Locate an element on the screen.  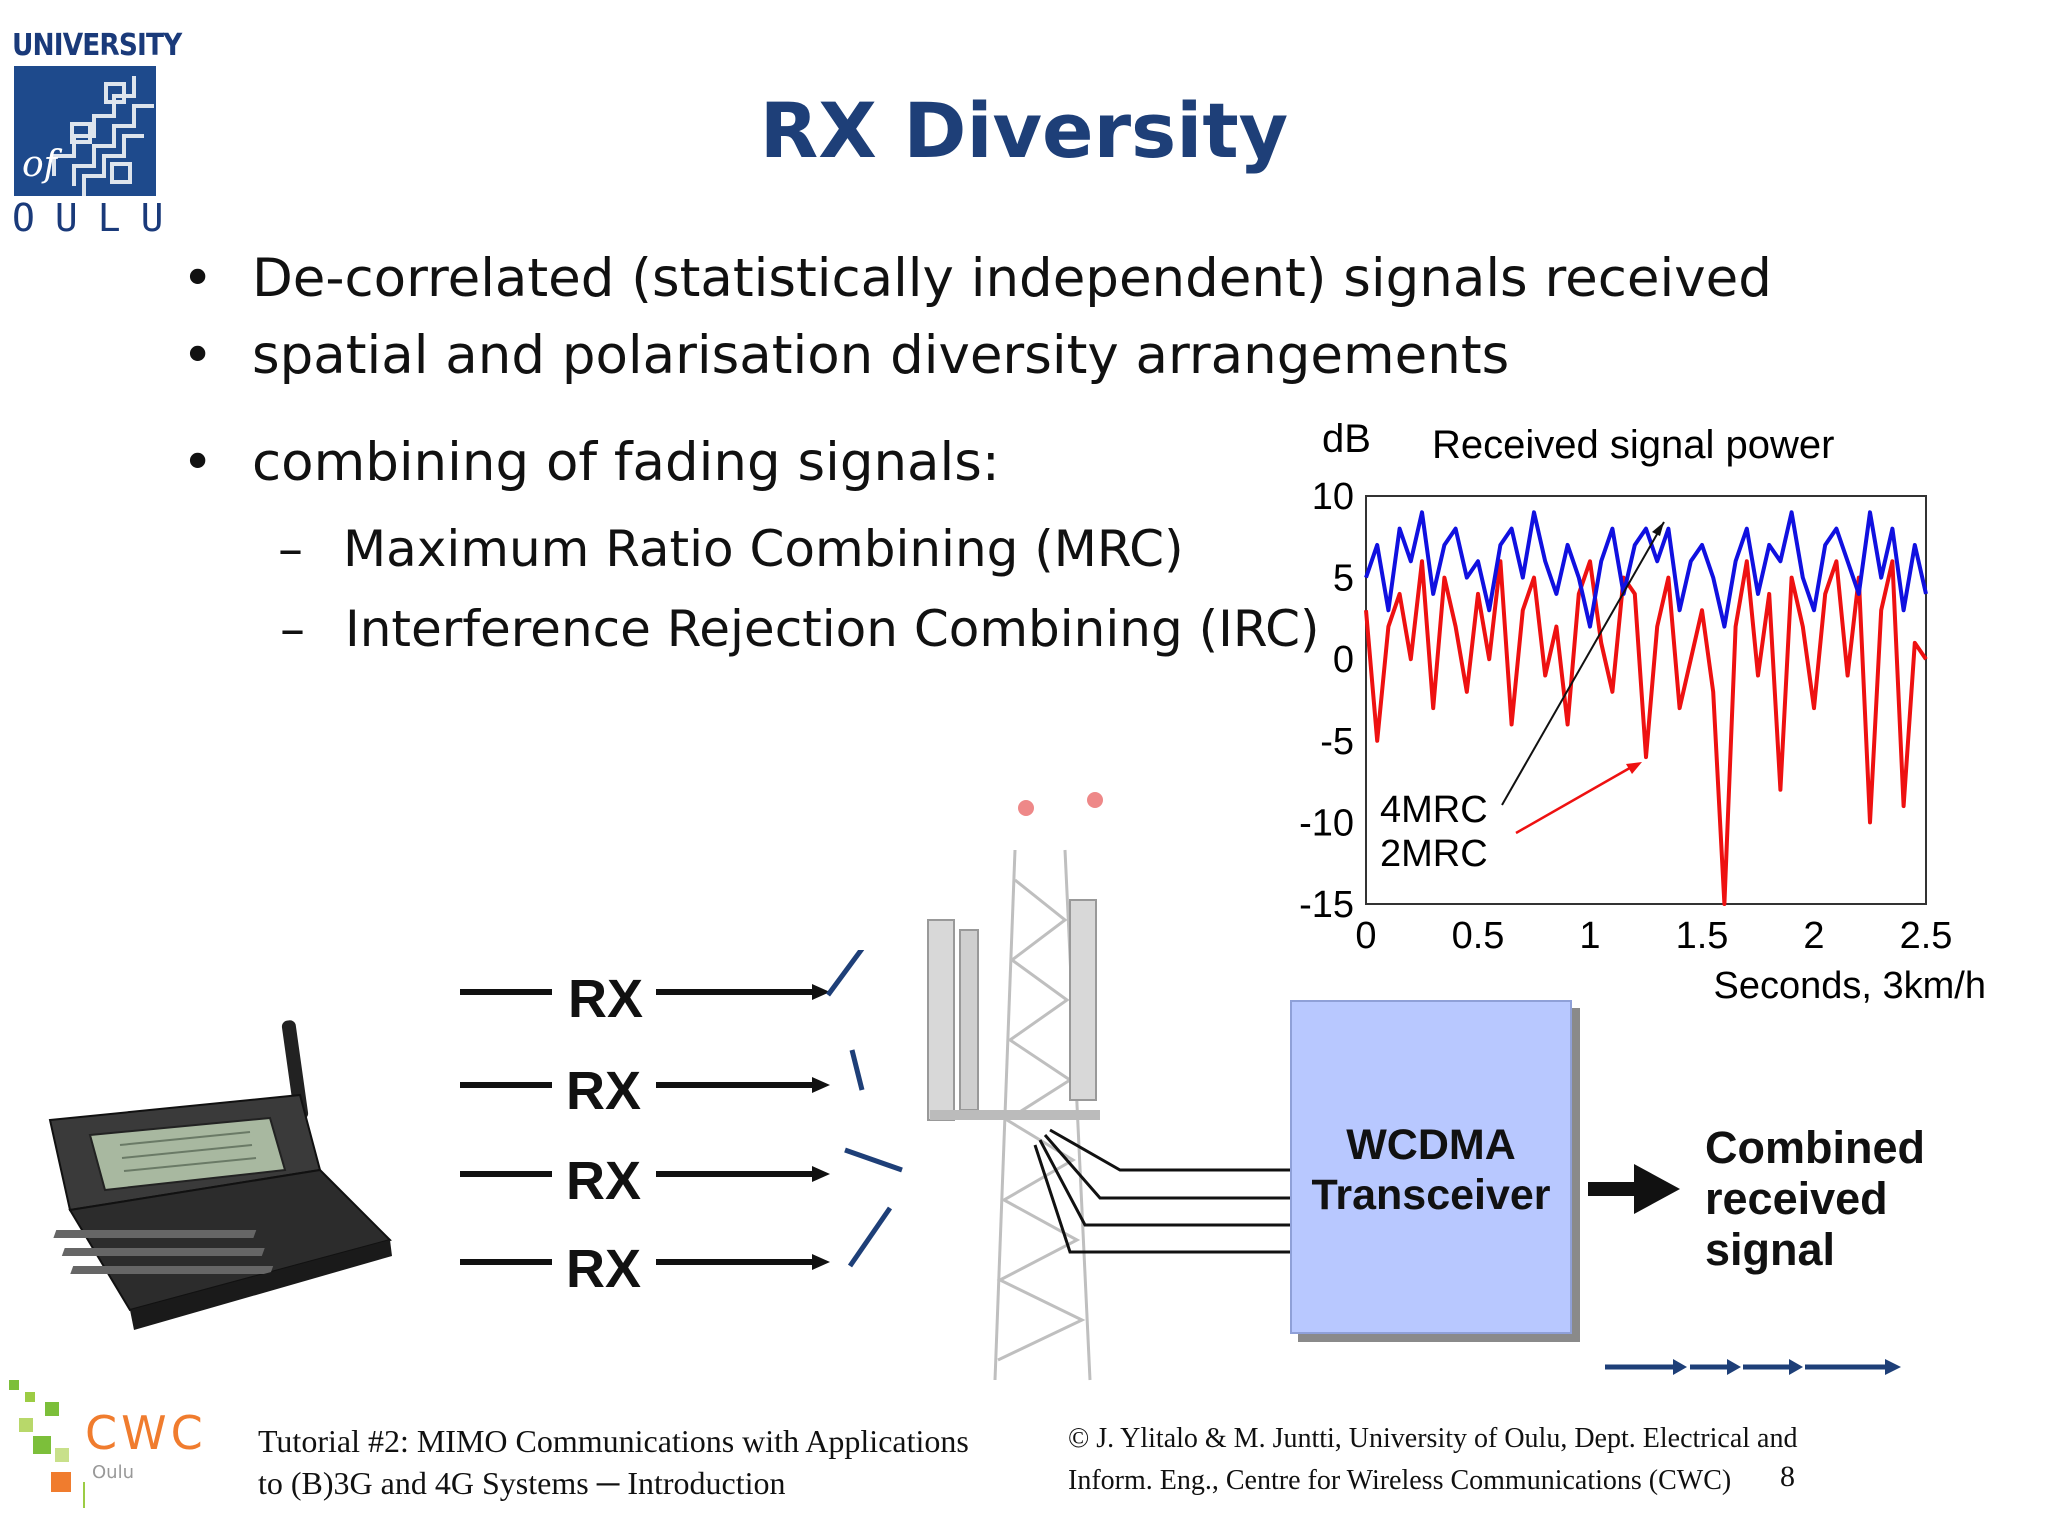
x-tick-label: 2 is located at coordinates (1813, 936).